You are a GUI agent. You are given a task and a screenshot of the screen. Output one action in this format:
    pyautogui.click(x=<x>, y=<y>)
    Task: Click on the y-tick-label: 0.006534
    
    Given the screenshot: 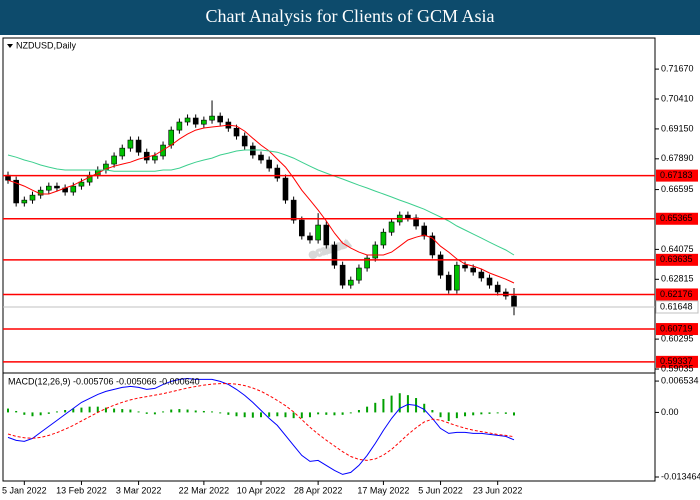 What is the action you would take?
    pyautogui.click(x=680, y=380)
    